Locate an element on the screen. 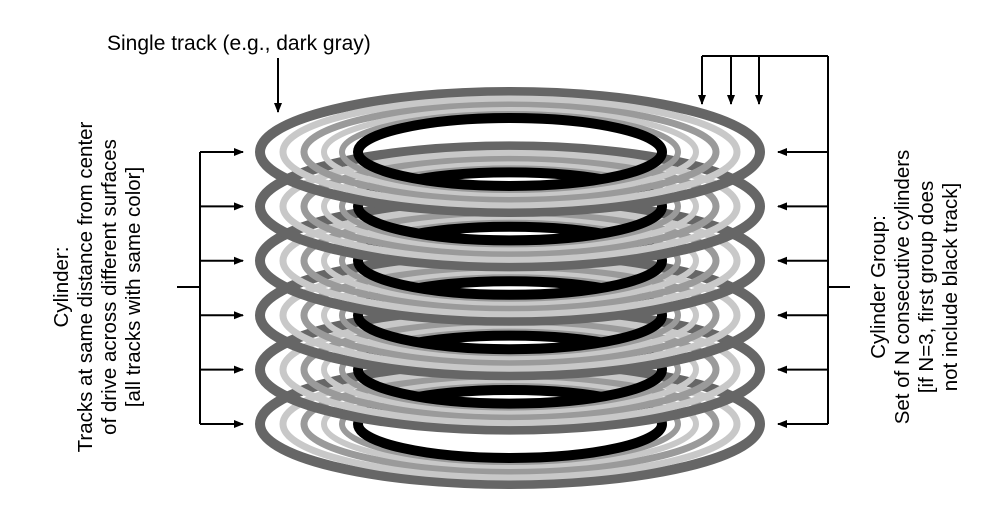 This screenshot has height=519, width=999. cylinder-label-line2: Tracks at same distance from center is located at coordinates (85, 286).